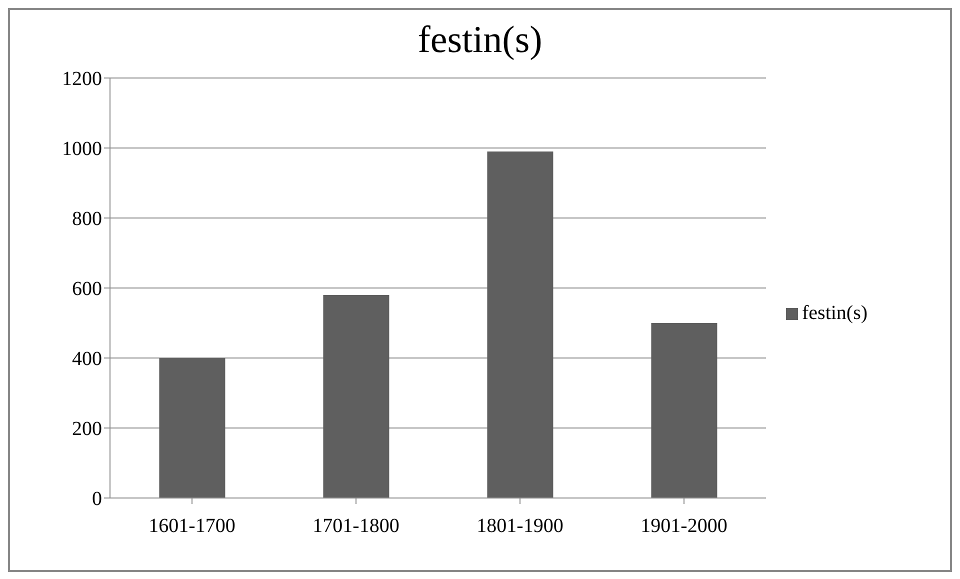 The height and width of the screenshot is (579, 960). Describe the element at coordinates (835, 313) in the screenshot. I see `legend-label: festin(s)` at that location.